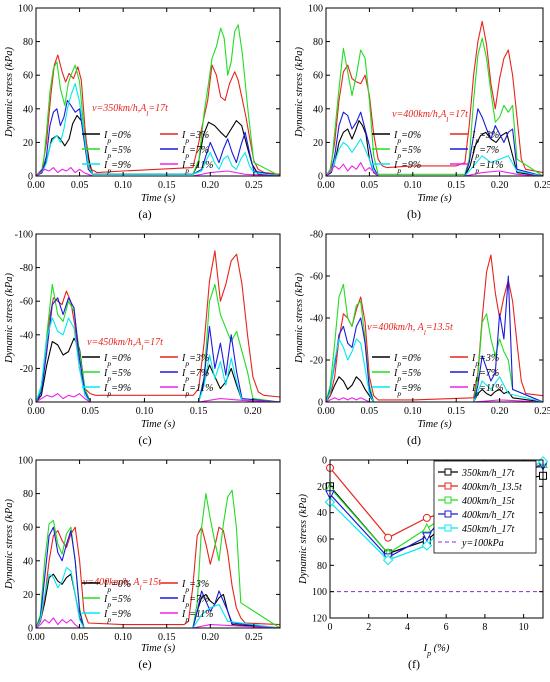 The width and height of the screenshot is (550, 682). I want to click on x-tick-label: 2, so click(368, 627).